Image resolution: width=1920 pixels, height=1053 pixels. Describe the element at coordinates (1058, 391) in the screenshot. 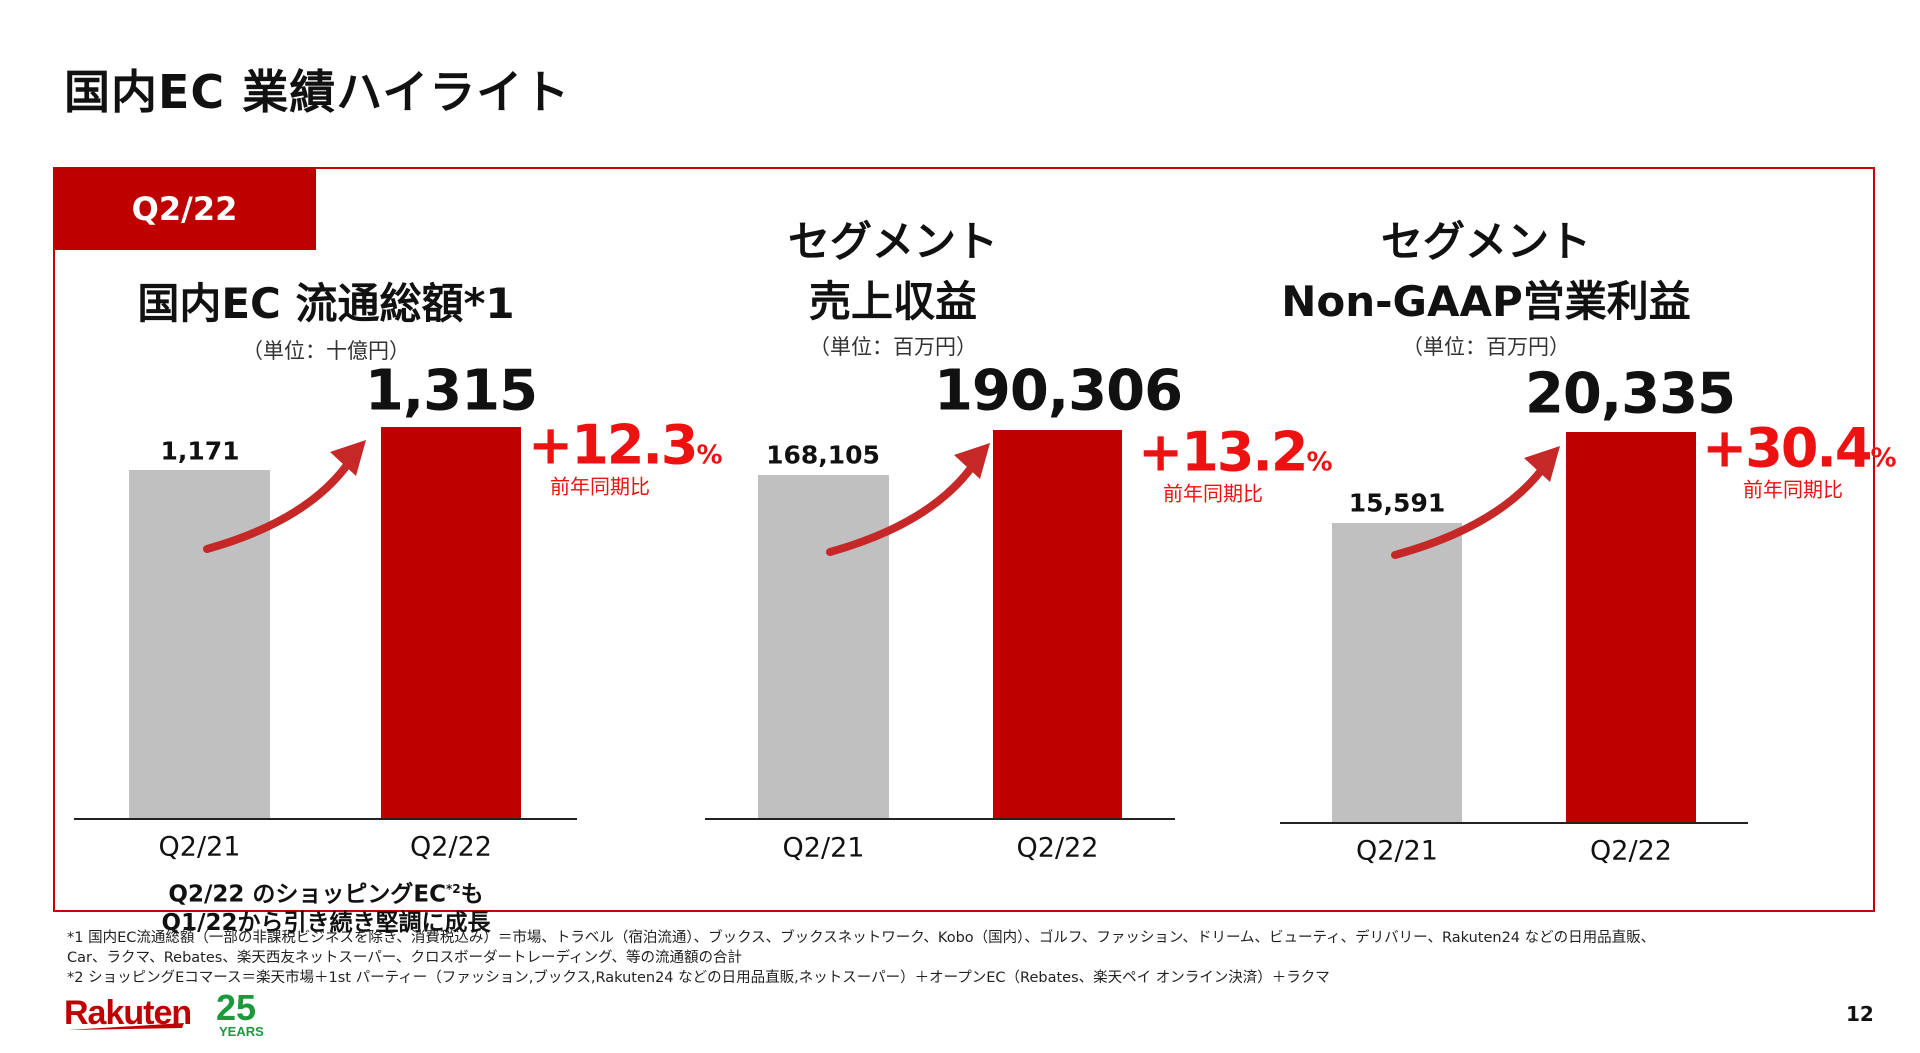

I see `value-label-current: 190,306` at that location.